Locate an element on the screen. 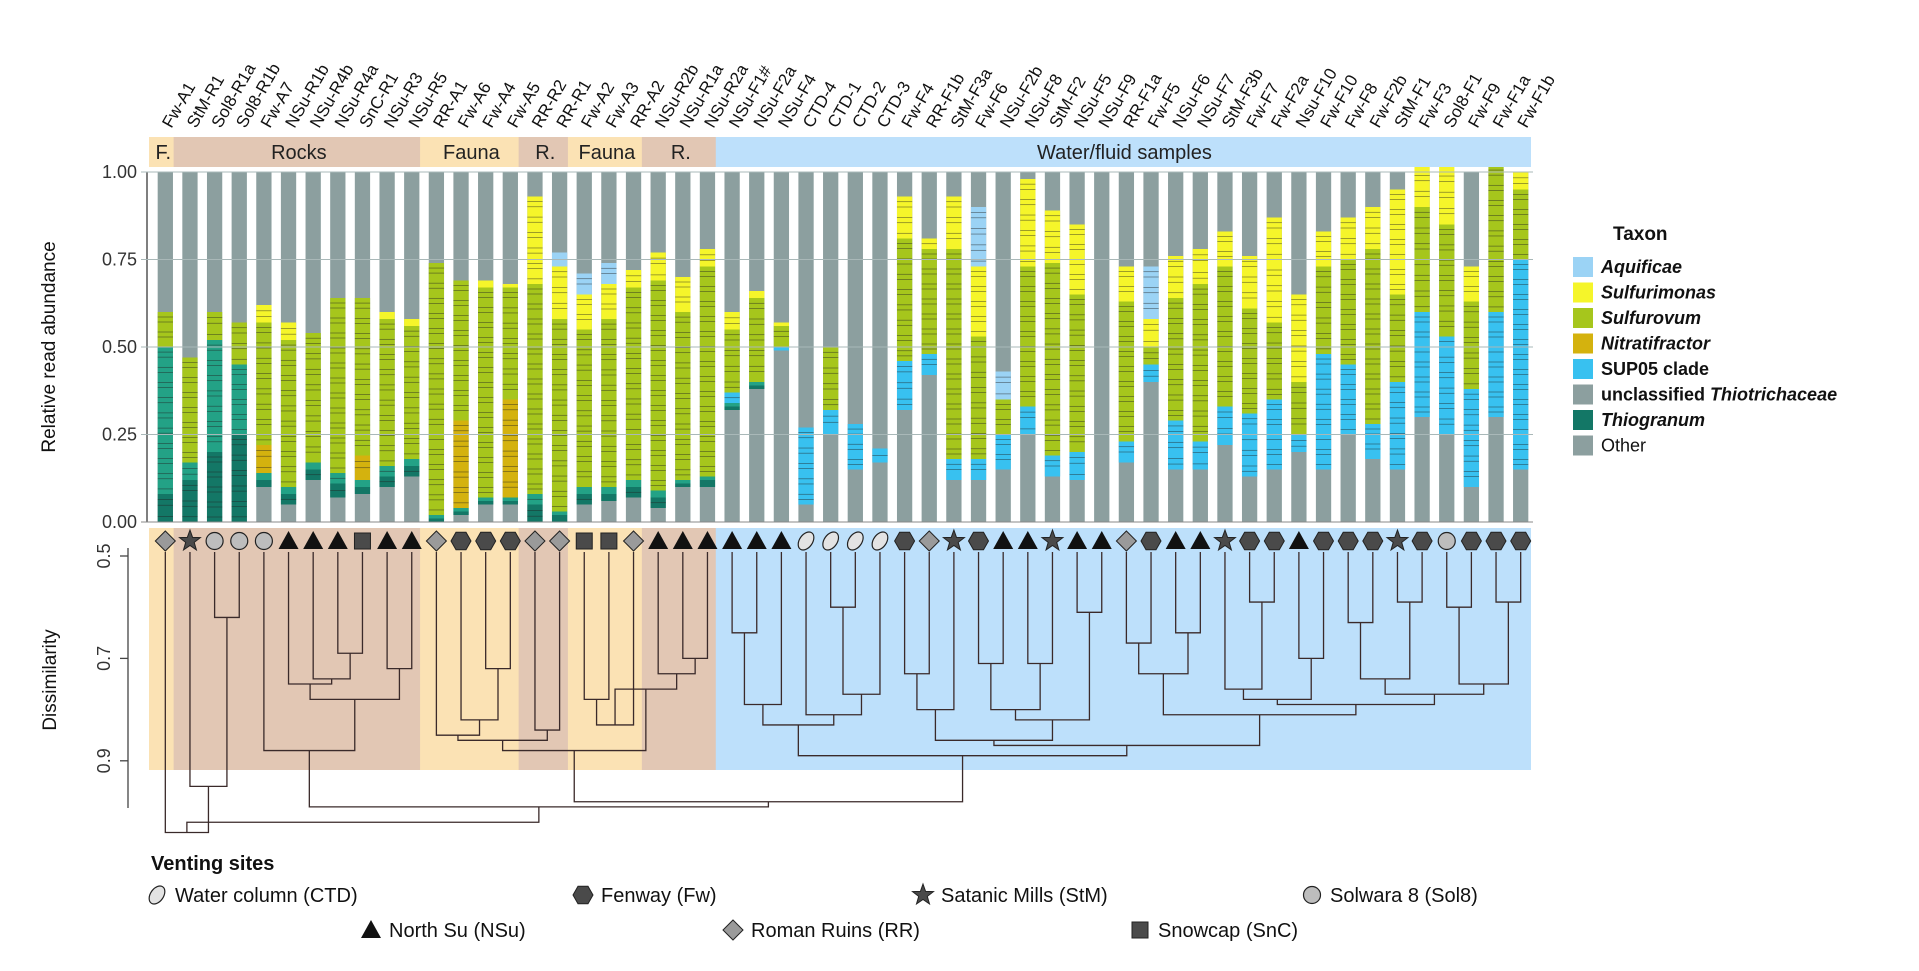 This screenshot has height=971, width=1919. legend-item-label: Thiogranum is located at coordinates (1653, 420).